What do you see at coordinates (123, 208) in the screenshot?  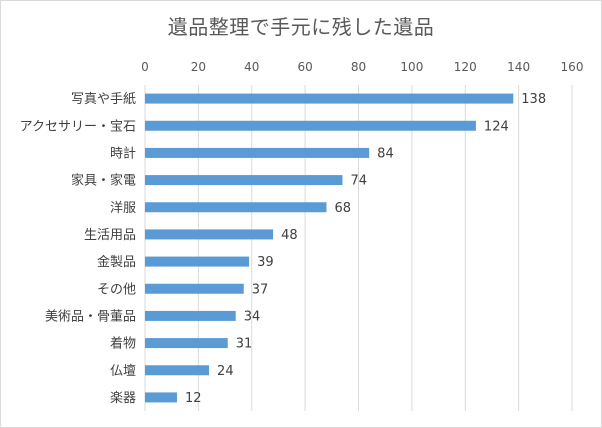 I see `category-label: 洋服` at bounding box center [123, 208].